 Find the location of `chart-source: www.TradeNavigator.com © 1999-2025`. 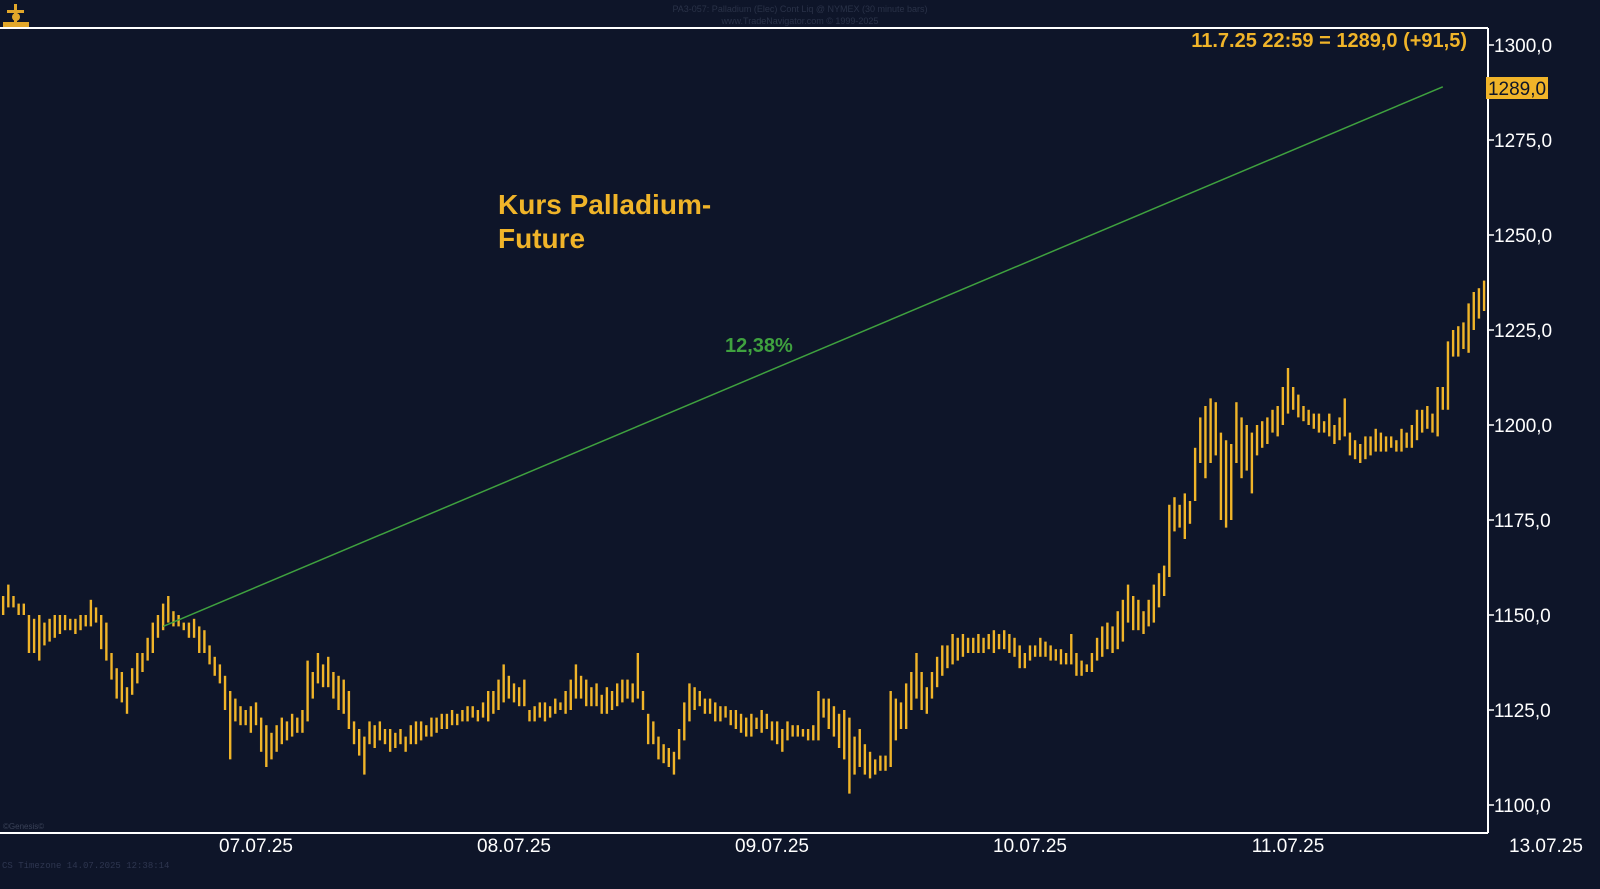

chart-source: www.TradeNavigator.com © 1999-2025 is located at coordinates (800, 21).